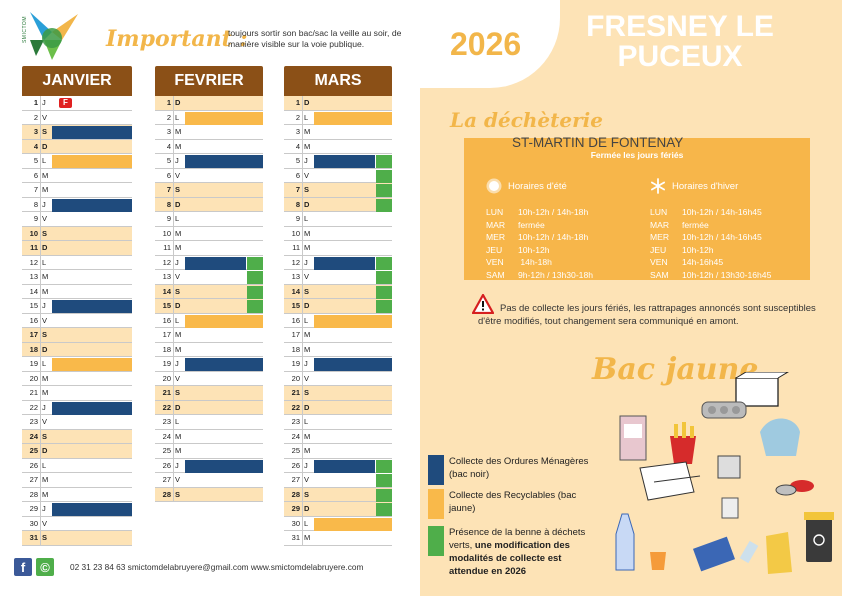  What do you see at coordinates (209, 248) in the screenshot?
I see `day-row: 11 M` at bounding box center [209, 248].